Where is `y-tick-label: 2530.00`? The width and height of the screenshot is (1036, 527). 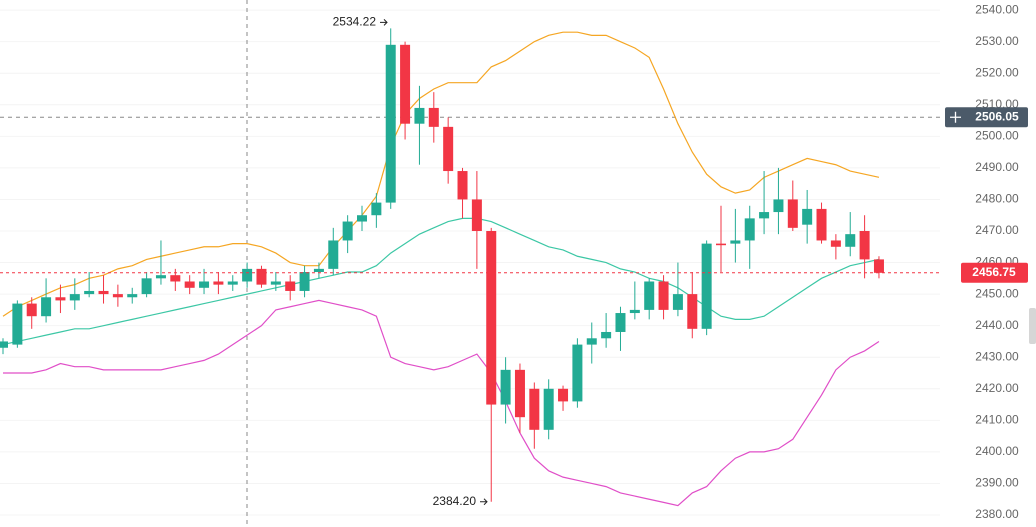 y-tick-label: 2530.00 is located at coordinates (997, 41).